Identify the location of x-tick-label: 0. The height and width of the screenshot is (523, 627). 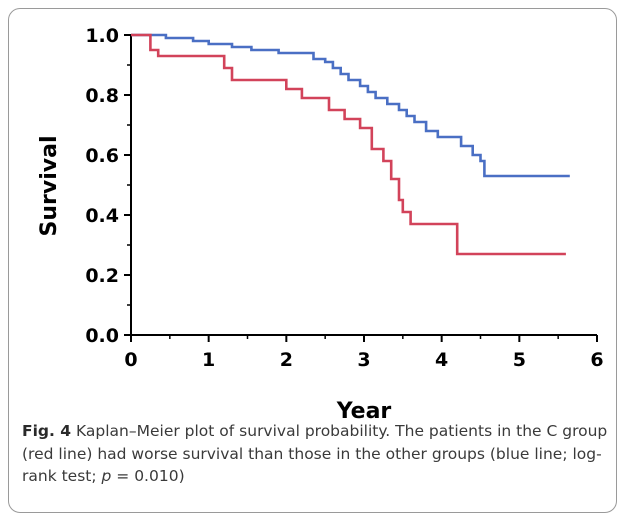
(130, 360).